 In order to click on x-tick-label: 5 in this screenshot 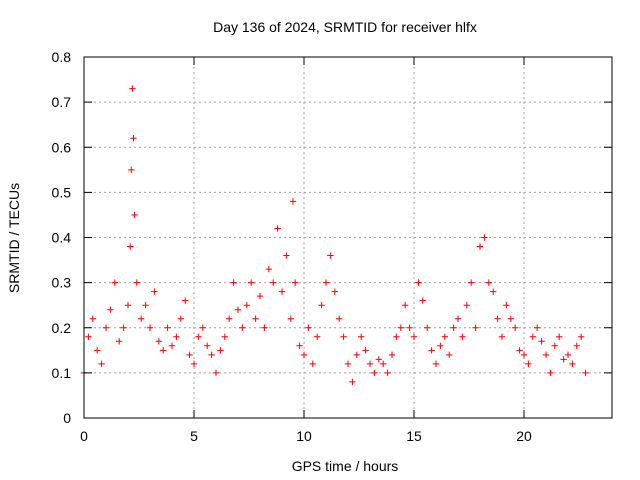, I will do `click(194, 436)`.